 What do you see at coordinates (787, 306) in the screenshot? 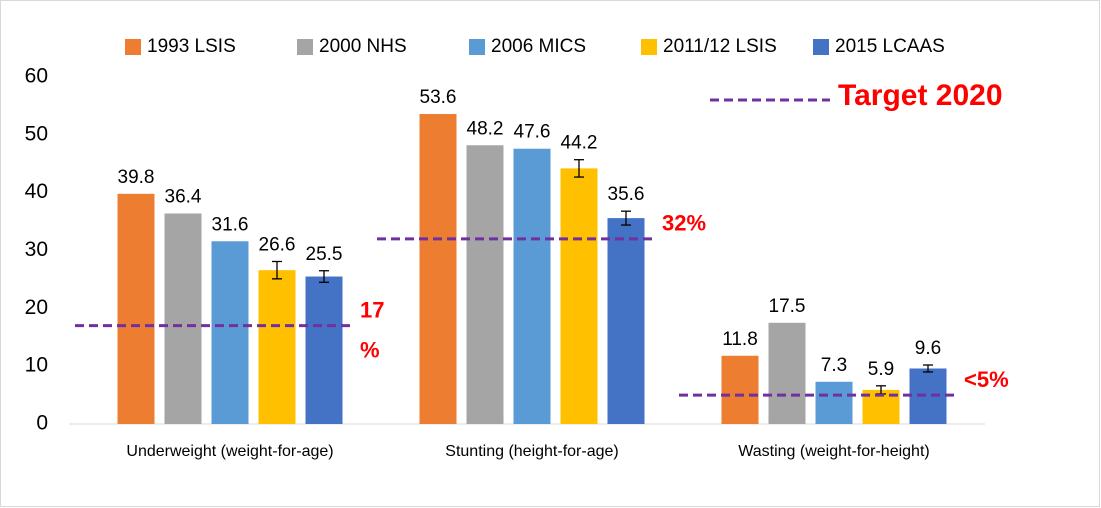
I see `value-label: 17.5` at bounding box center [787, 306].